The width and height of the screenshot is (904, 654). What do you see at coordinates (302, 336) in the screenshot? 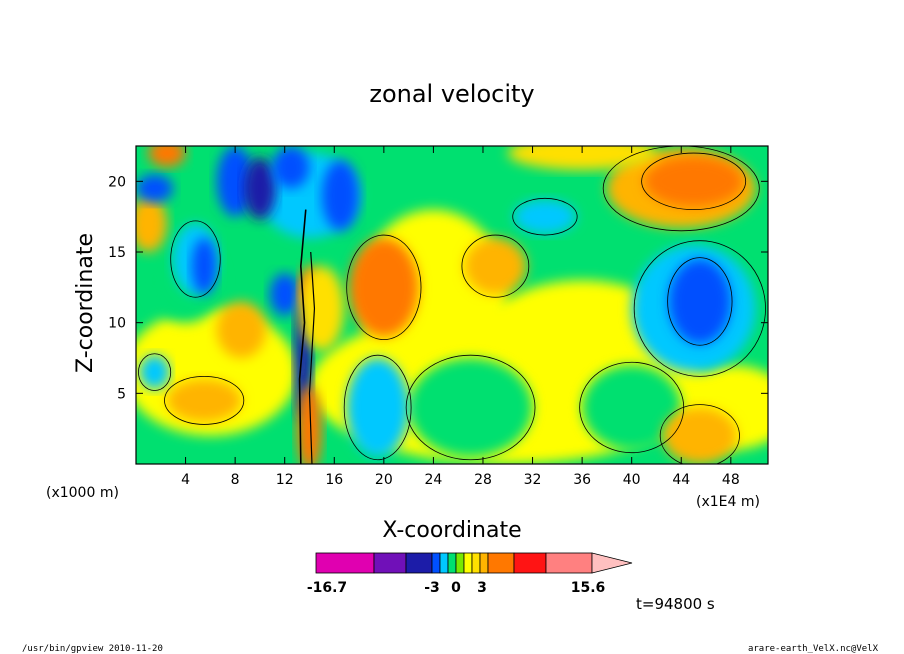
I see `contour-column-line` at bounding box center [302, 336].